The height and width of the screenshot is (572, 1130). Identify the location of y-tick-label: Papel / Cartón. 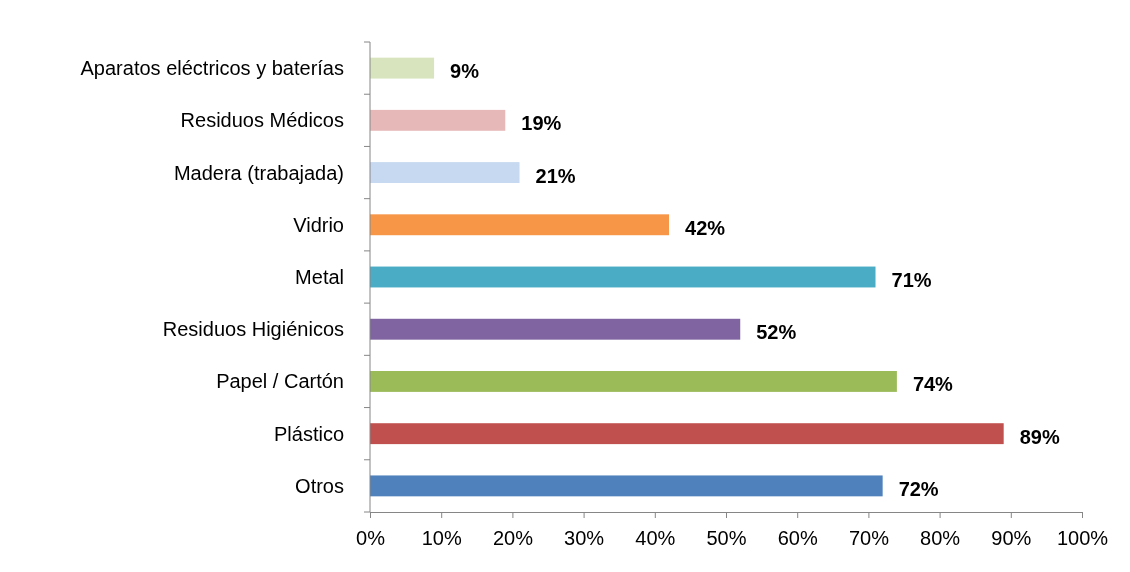
(280, 381).